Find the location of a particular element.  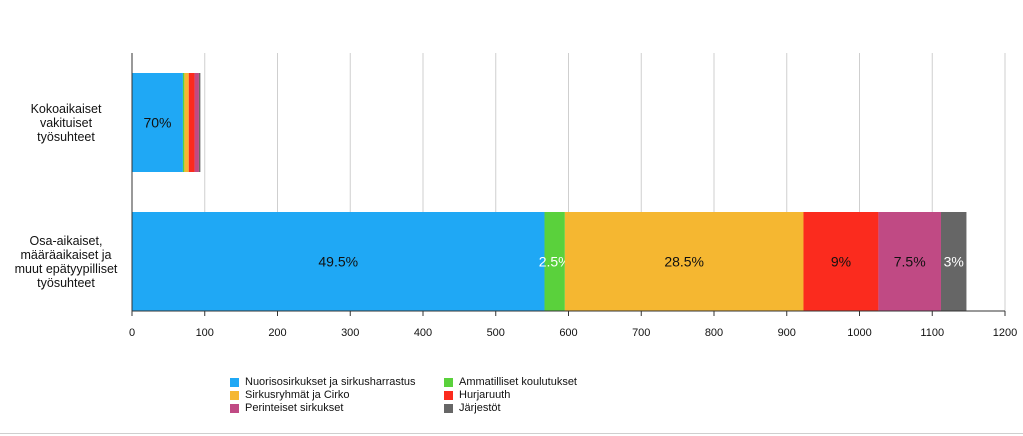

x-tick-label: 500 is located at coordinates (496, 333).